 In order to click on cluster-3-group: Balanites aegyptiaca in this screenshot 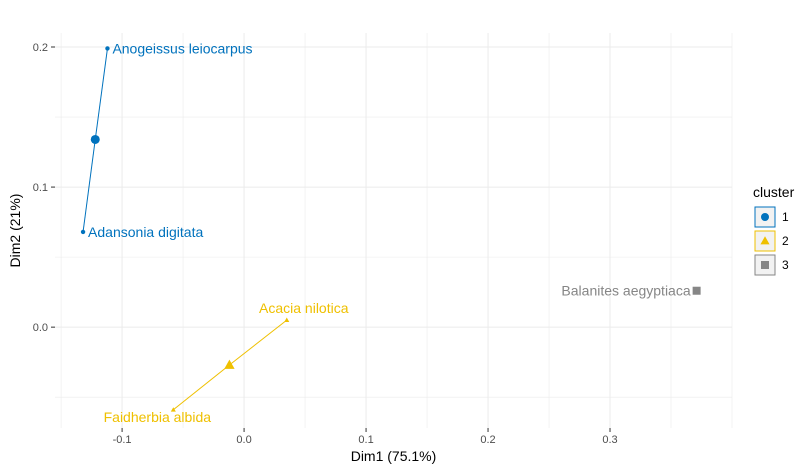, I will do `click(631, 291)`.